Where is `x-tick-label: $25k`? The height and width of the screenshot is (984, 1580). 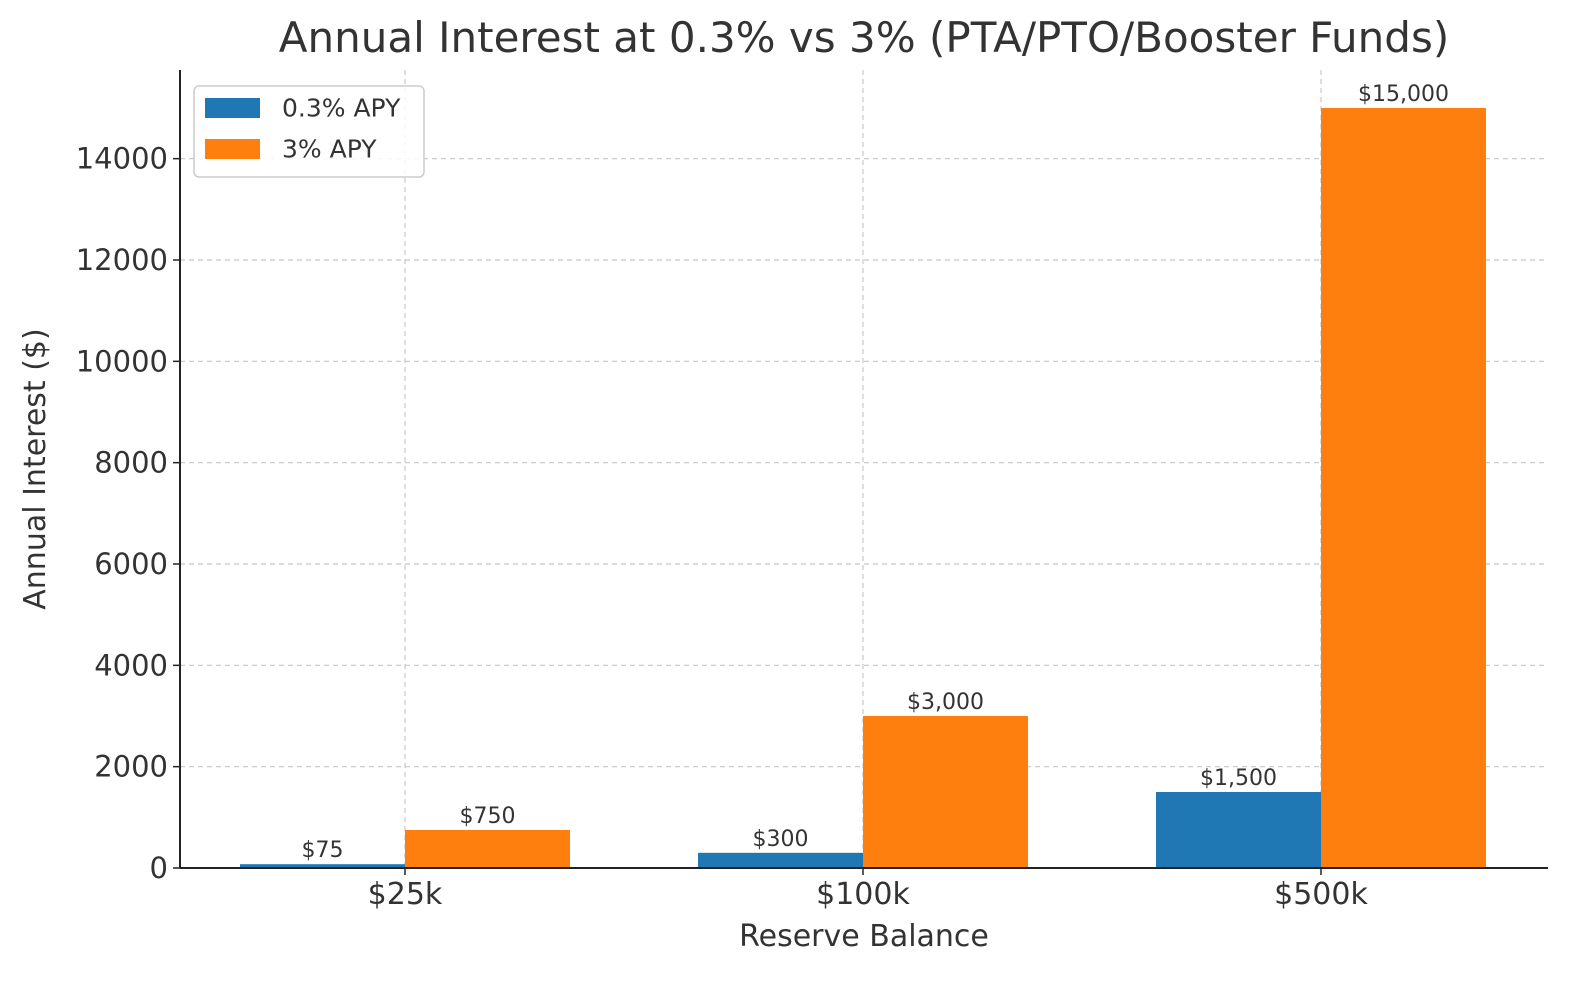 x-tick-label: $25k is located at coordinates (405, 894).